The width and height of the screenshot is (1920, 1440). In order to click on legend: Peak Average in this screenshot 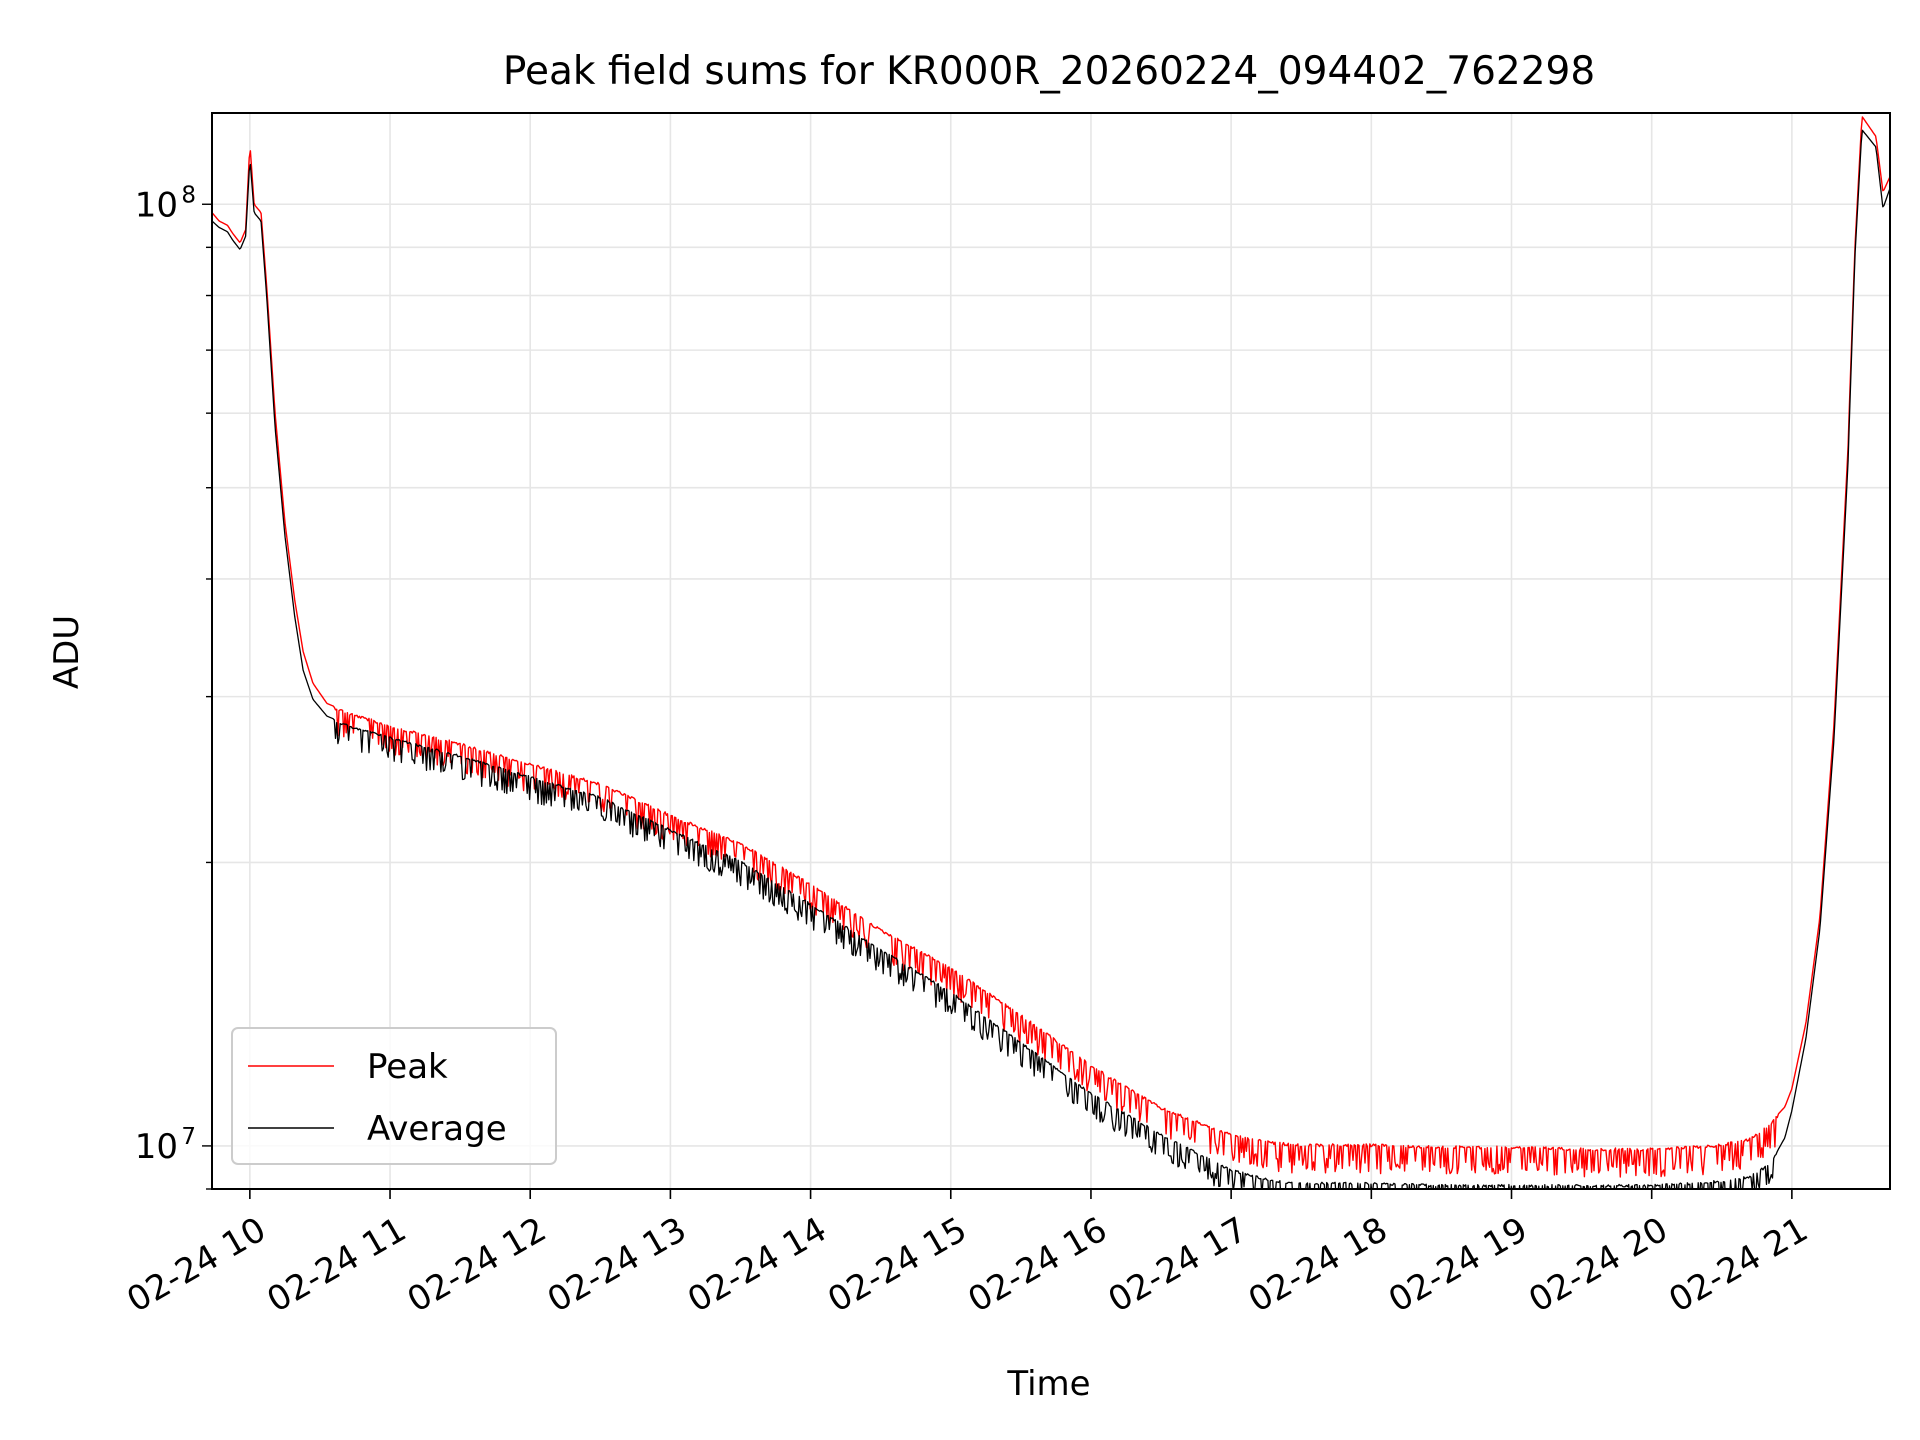, I will do `click(394, 1096)`.